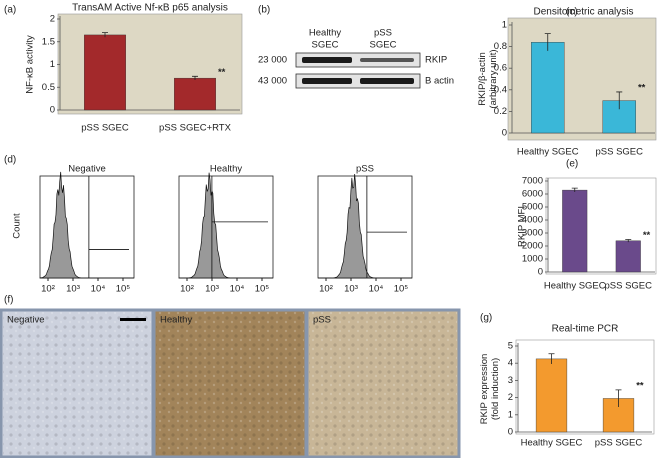 This screenshot has height=458, width=658. I want to click on panel-label: (f), so click(8, 300).